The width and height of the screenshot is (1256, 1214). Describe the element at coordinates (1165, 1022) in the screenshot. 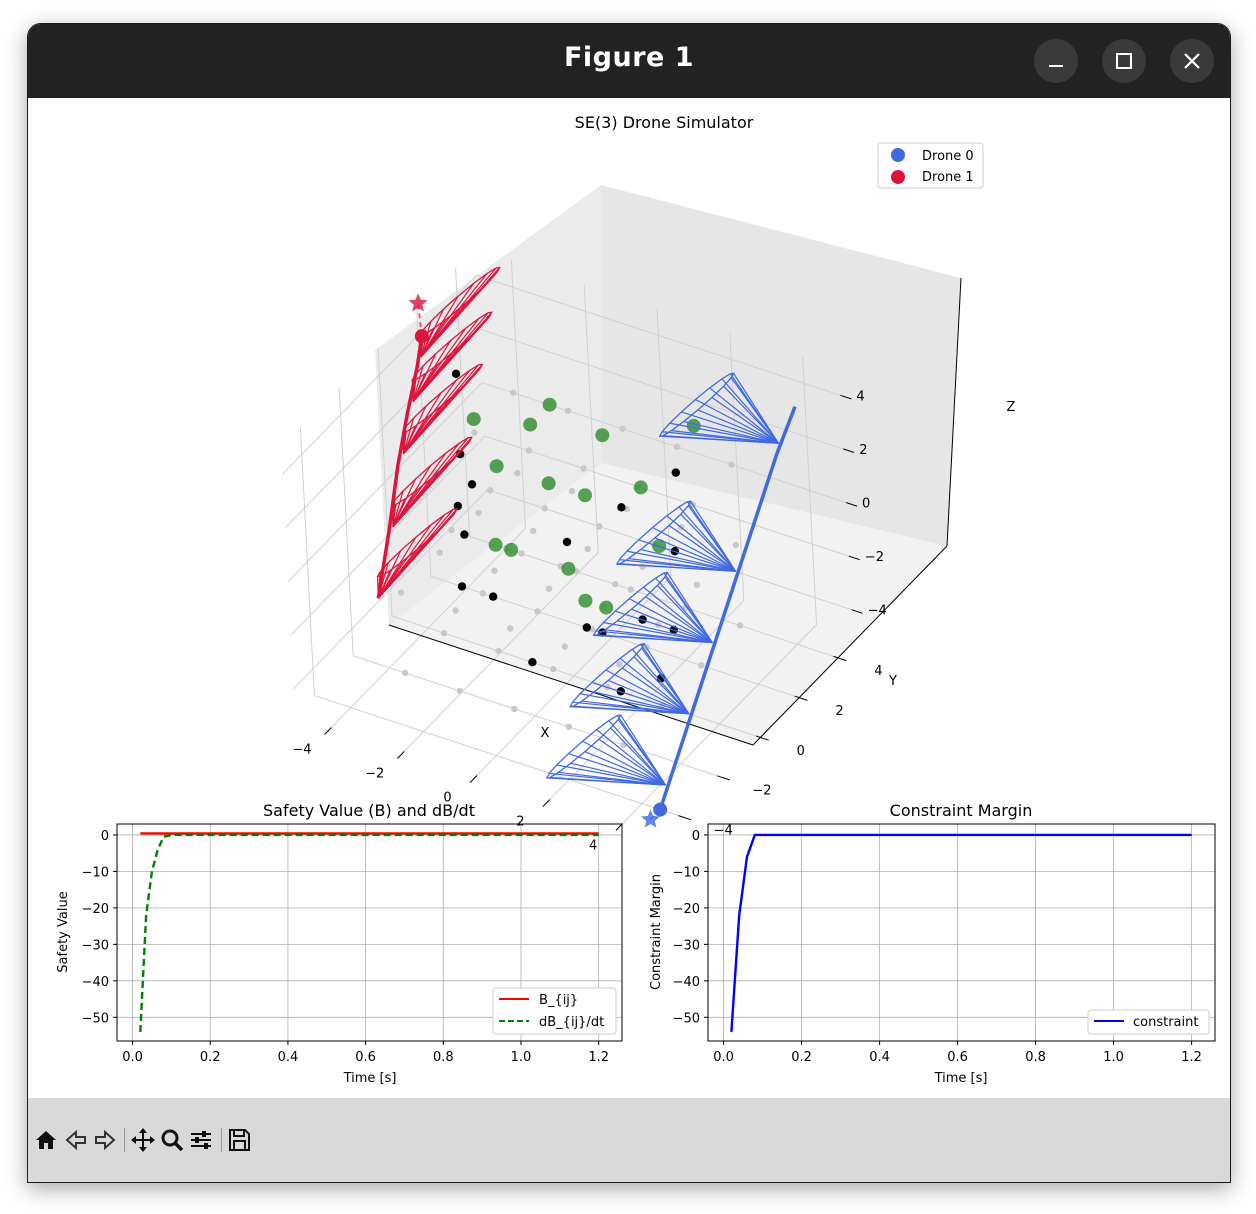

I see `constraint-legend-label: constraint` at that location.